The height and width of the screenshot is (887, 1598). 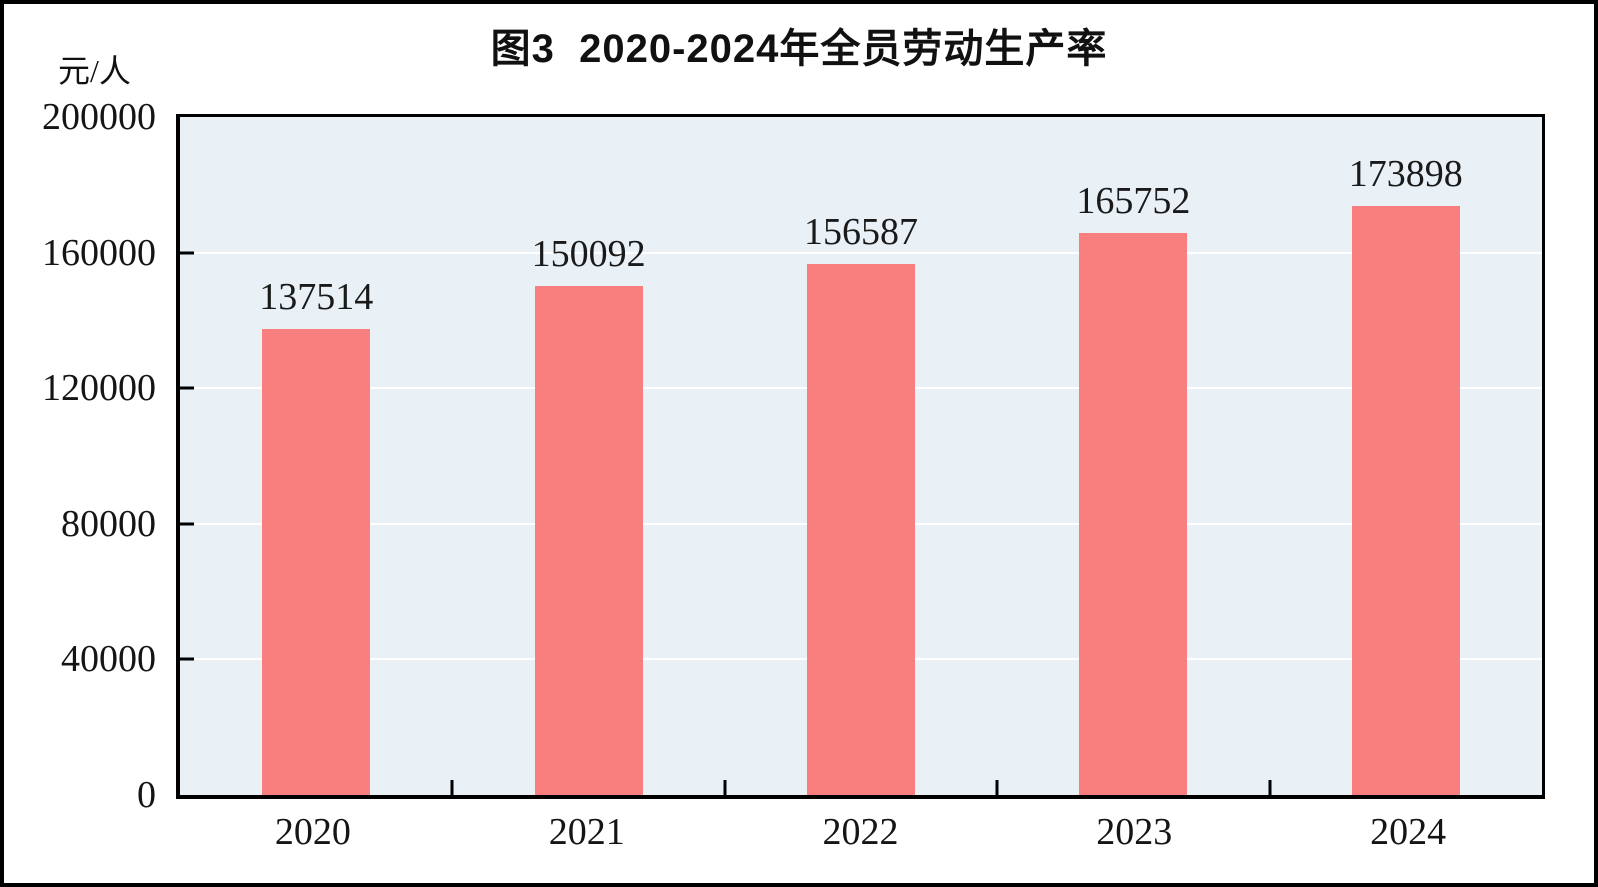 What do you see at coordinates (799, 49) in the screenshot?
I see `chart-title: 图3 2020-2024年全员劳动生产率` at bounding box center [799, 49].